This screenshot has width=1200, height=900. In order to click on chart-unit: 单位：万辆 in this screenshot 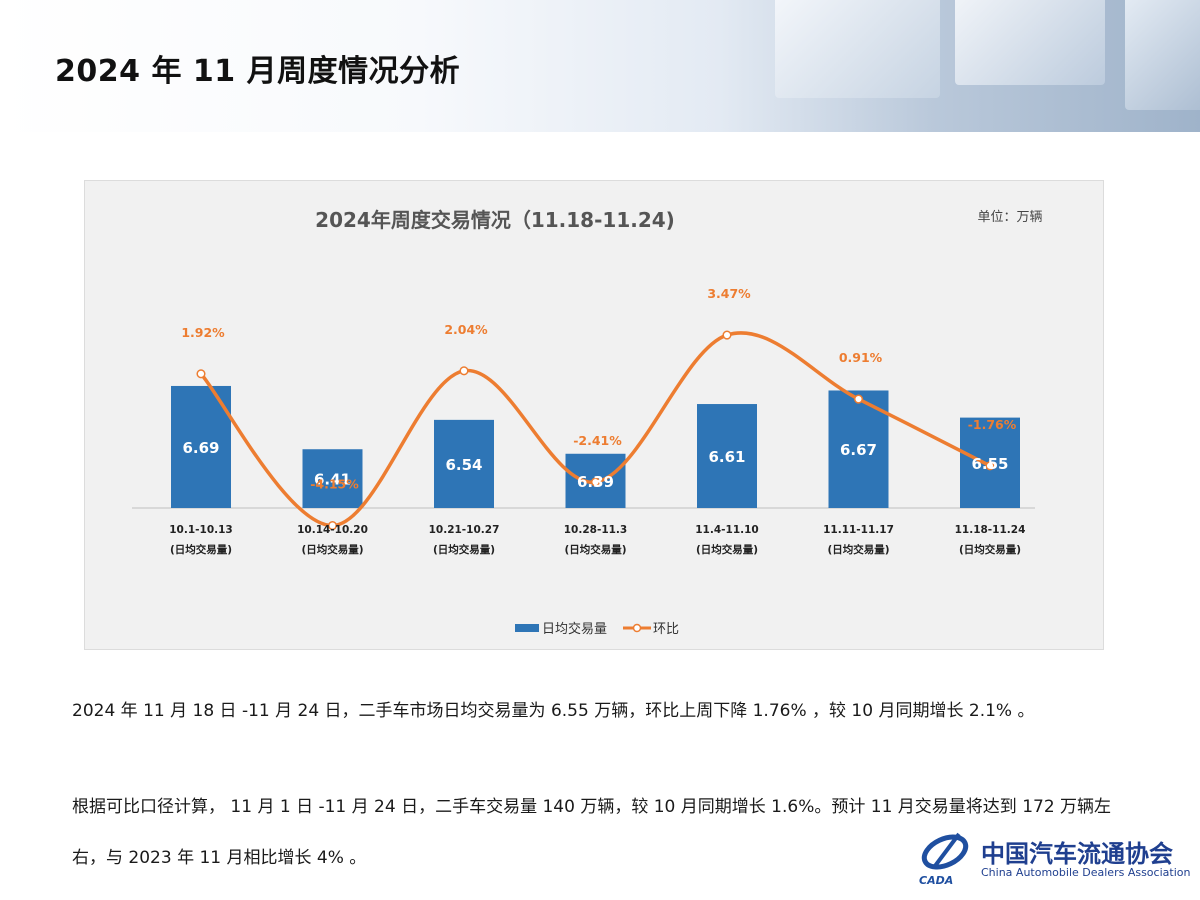, I will do `click(1009, 217)`.